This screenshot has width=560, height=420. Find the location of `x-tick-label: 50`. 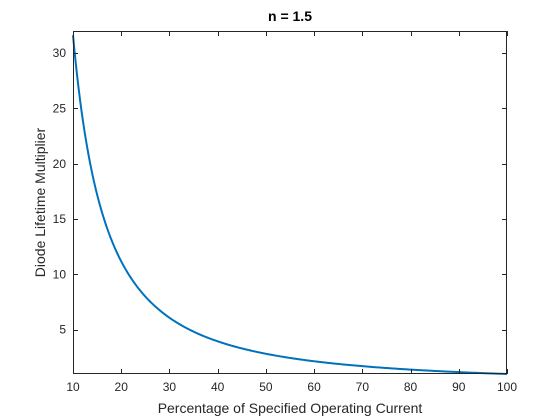

x-tick-label: 50 is located at coordinates (266, 387).